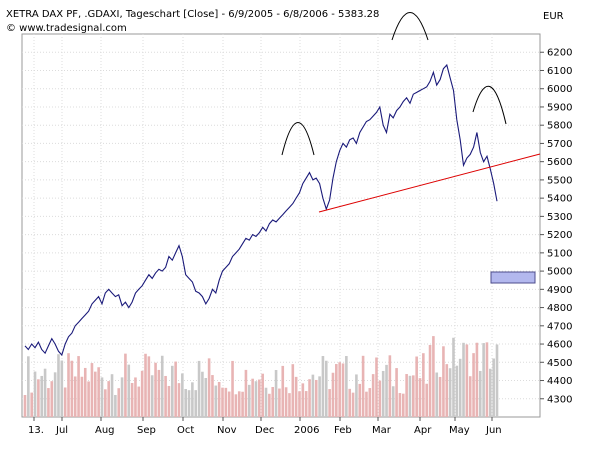 The height and width of the screenshot is (450, 600). What do you see at coordinates (559, 217) in the screenshot?
I see `y-tick-label: 5300` at bounding box center [559, 217].